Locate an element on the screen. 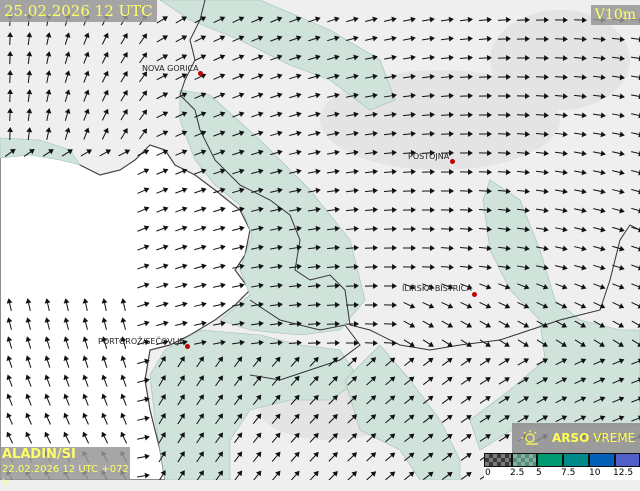 The height and width of the screenshot is (491, 640). city-marker is located at coordinates (452, 161).